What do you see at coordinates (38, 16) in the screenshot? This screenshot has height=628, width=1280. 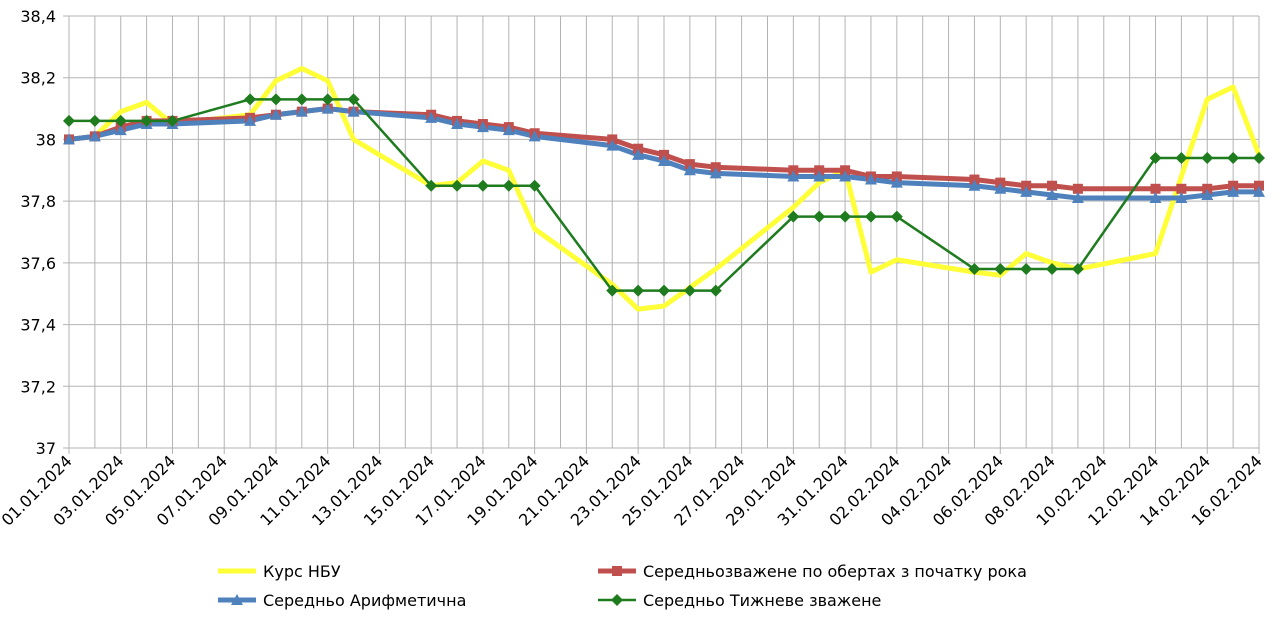 I see `y-tick-label: 38,4` at bounding box center [38, 16].